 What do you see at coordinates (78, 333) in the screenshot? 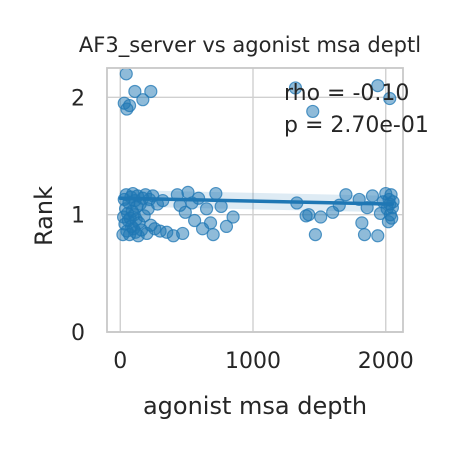
I see `y-tick-label: 0` at bounding box center [78, 333].